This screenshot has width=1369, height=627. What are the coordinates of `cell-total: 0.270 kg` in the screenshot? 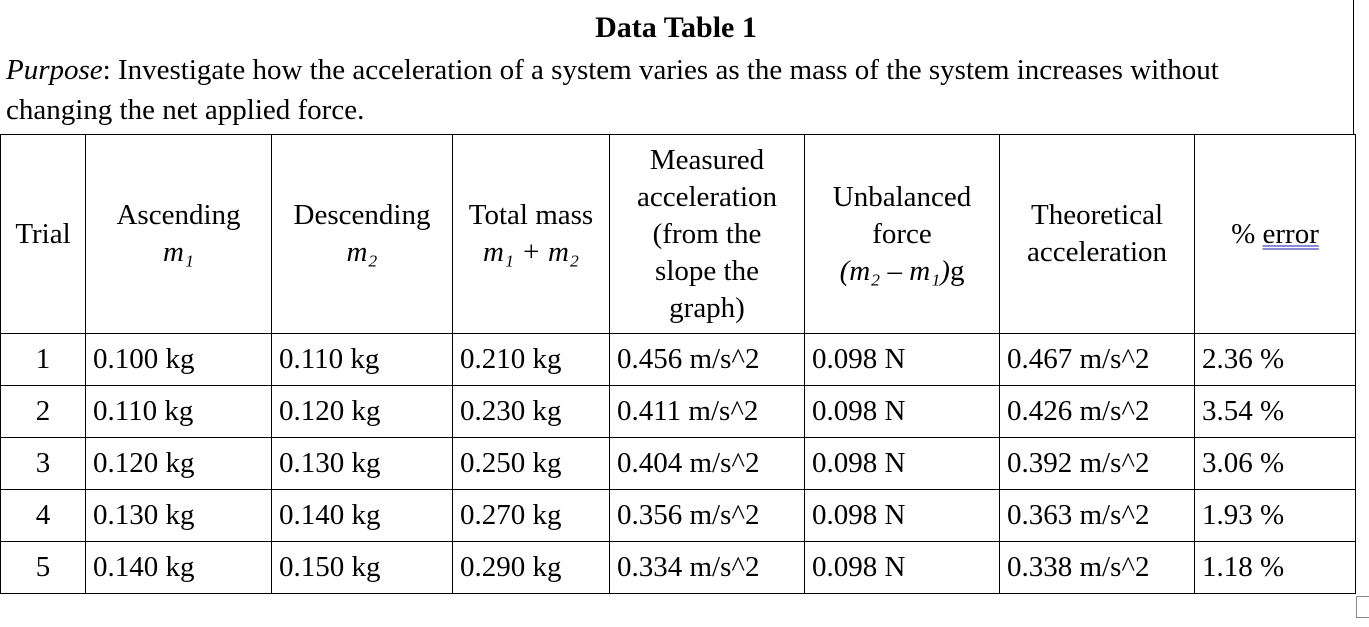 It's located at (531, 515).